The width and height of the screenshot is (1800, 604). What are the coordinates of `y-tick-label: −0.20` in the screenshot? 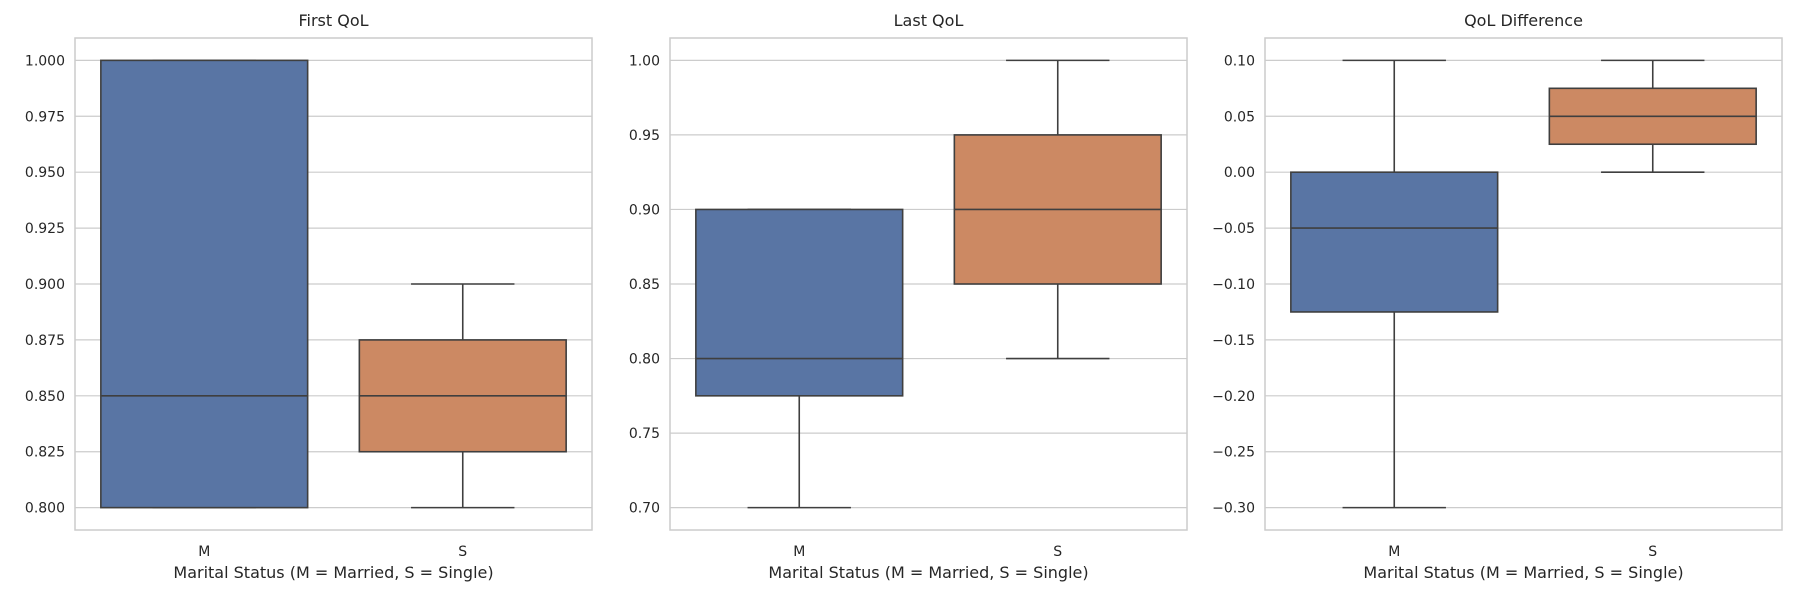 It's located at (1233, 397).